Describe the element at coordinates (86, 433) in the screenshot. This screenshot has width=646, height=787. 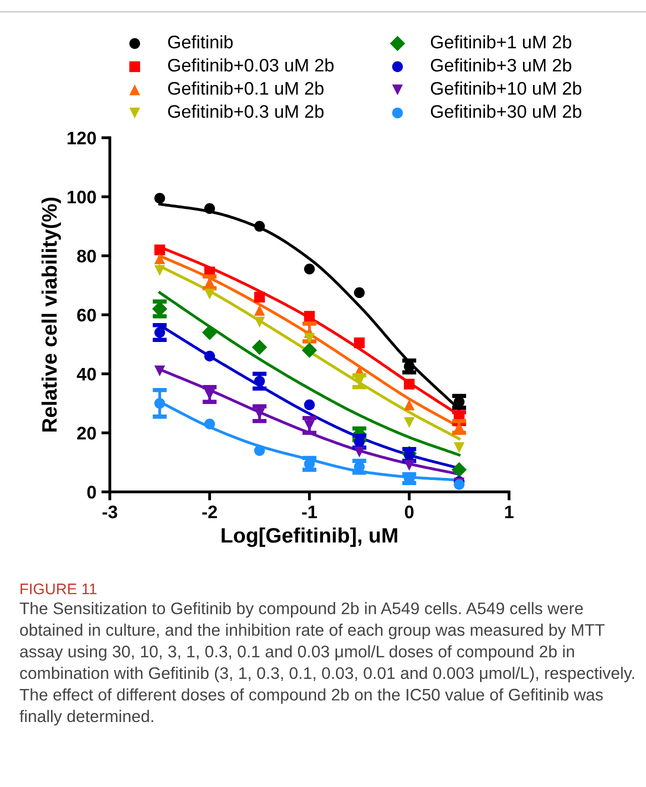
I see `y-tick-label: 20` at that location.